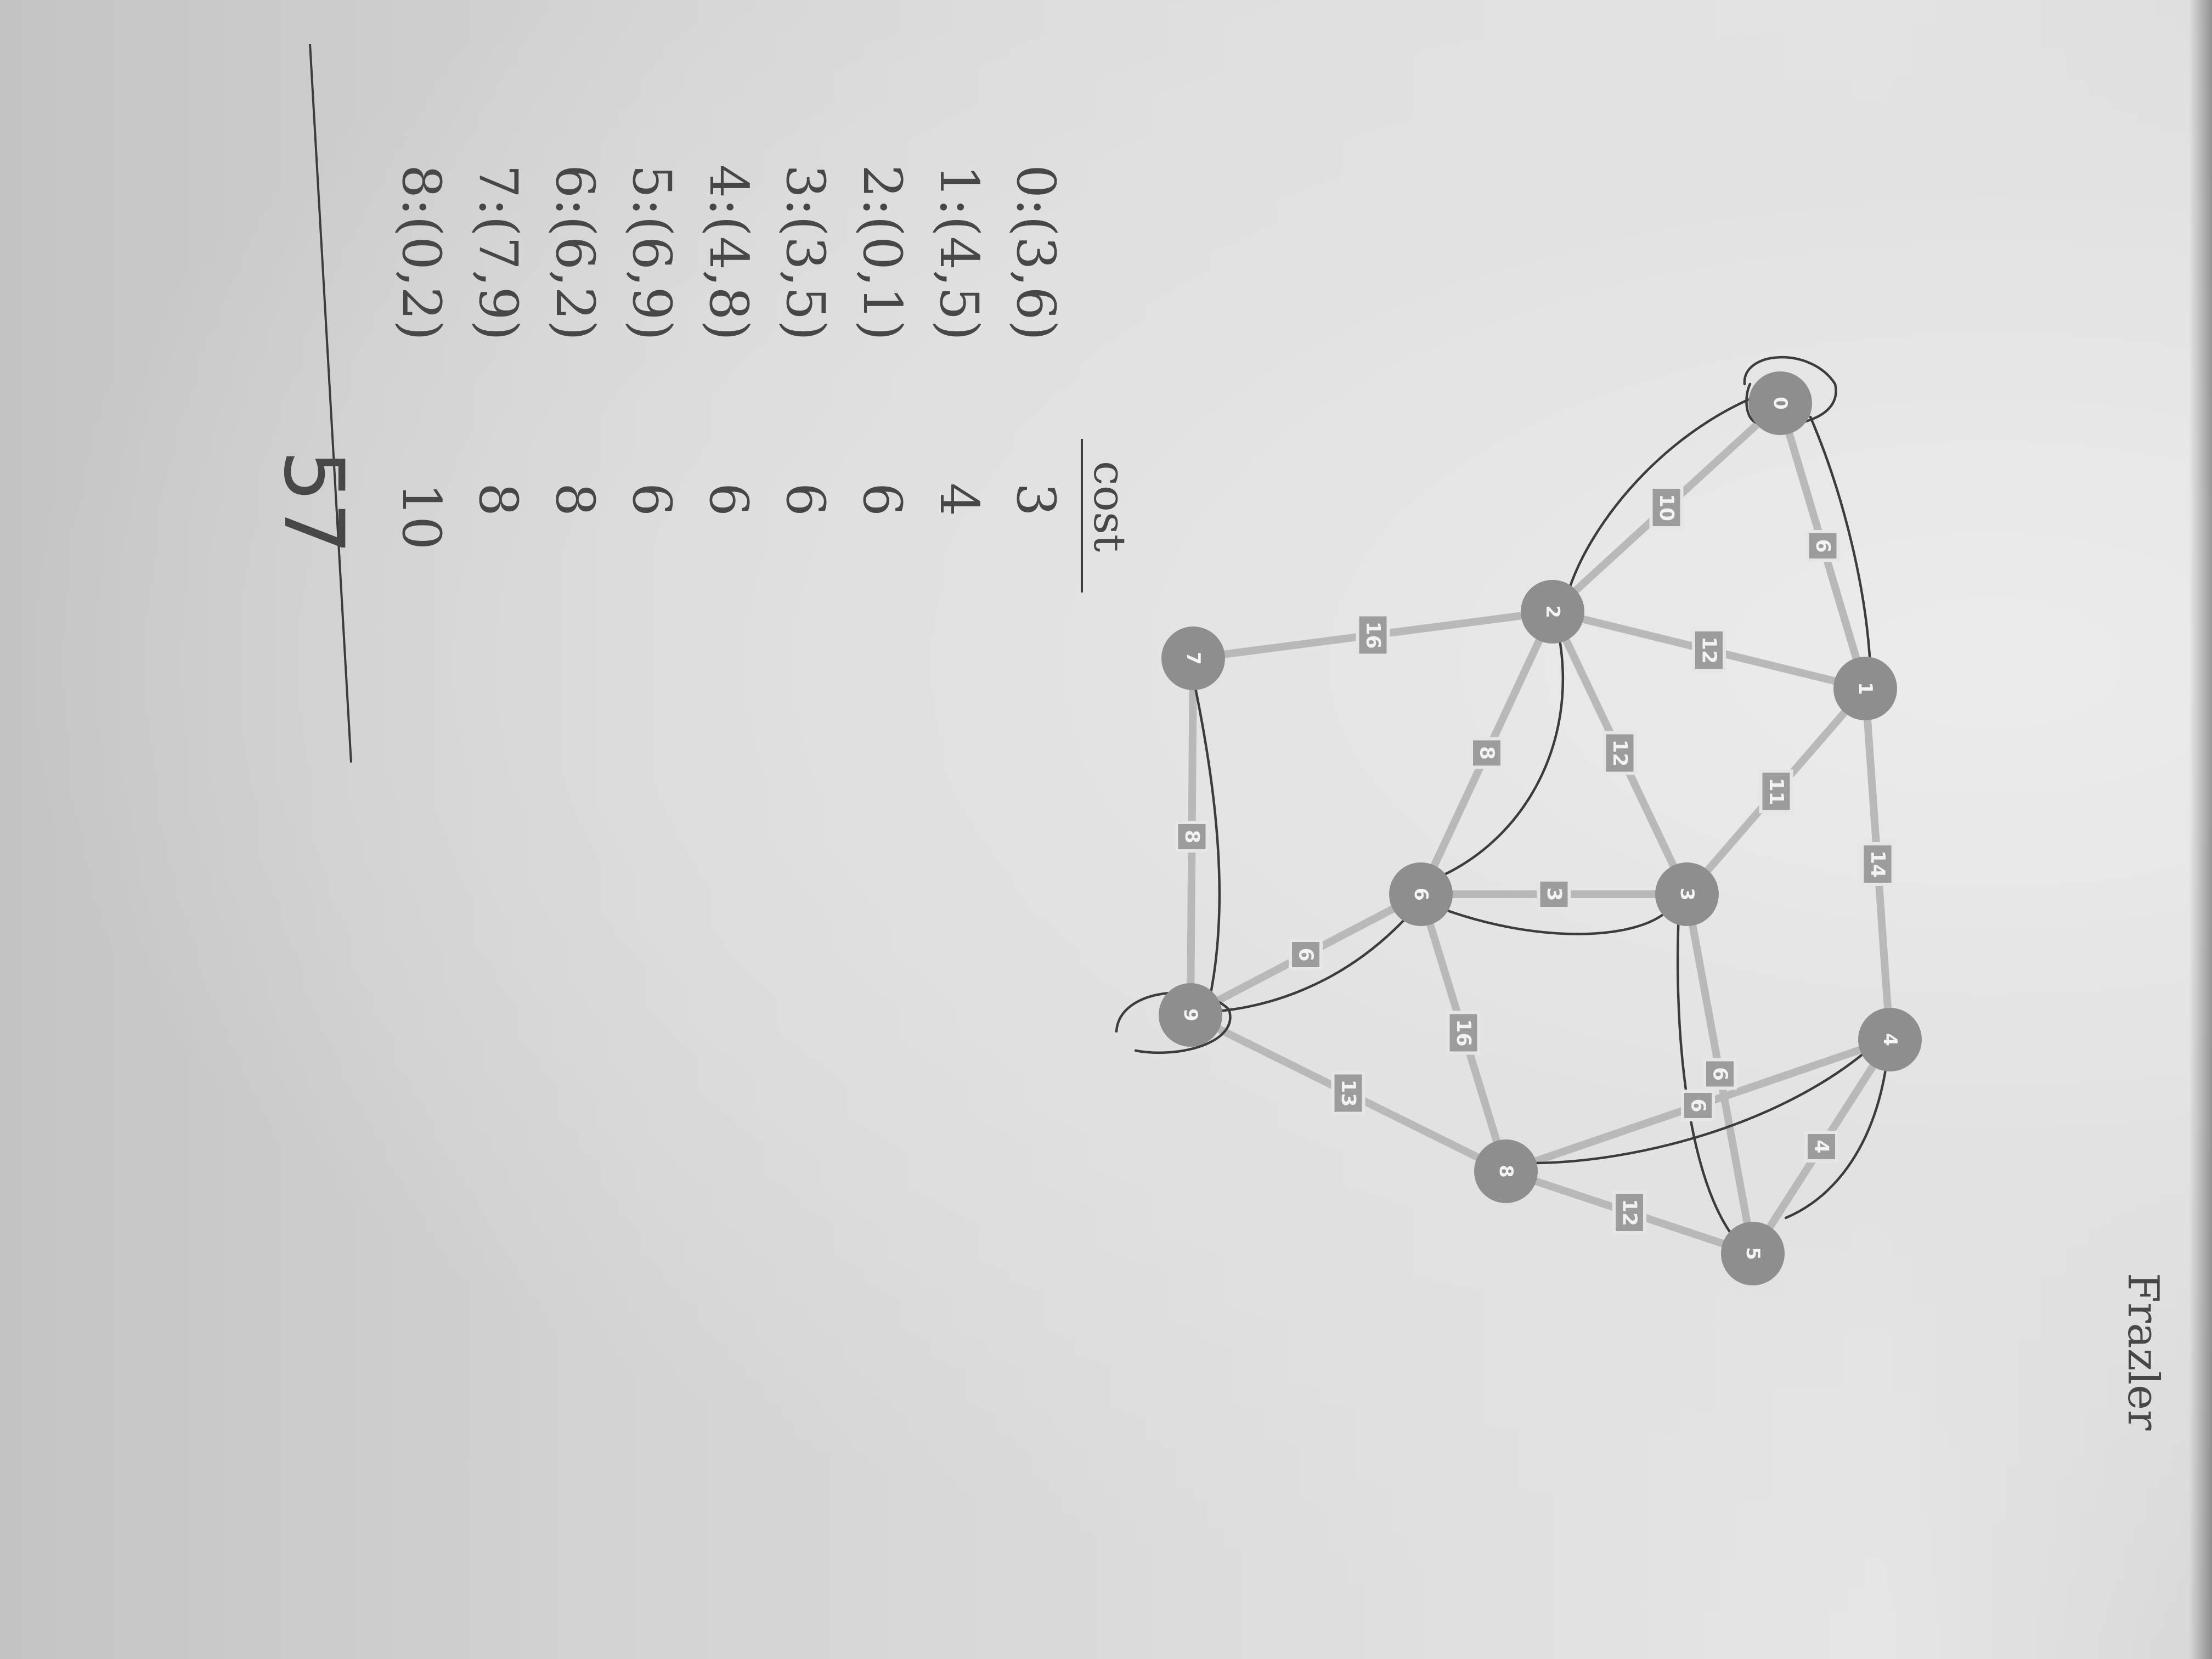  I want to click on node-5: 5, so click(1753, 1253).